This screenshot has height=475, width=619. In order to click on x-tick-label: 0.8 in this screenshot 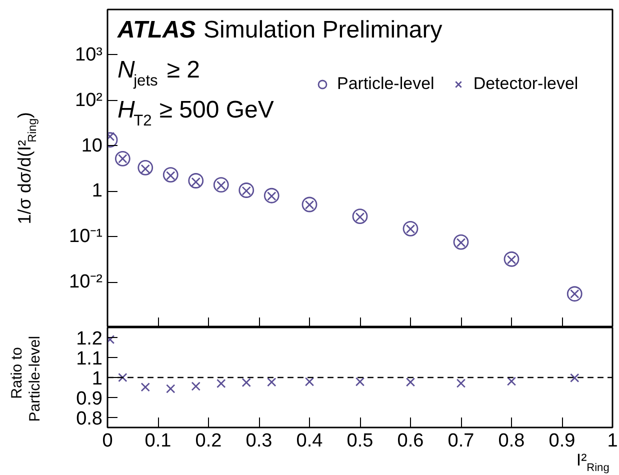, I will do `click(511, 441)`.